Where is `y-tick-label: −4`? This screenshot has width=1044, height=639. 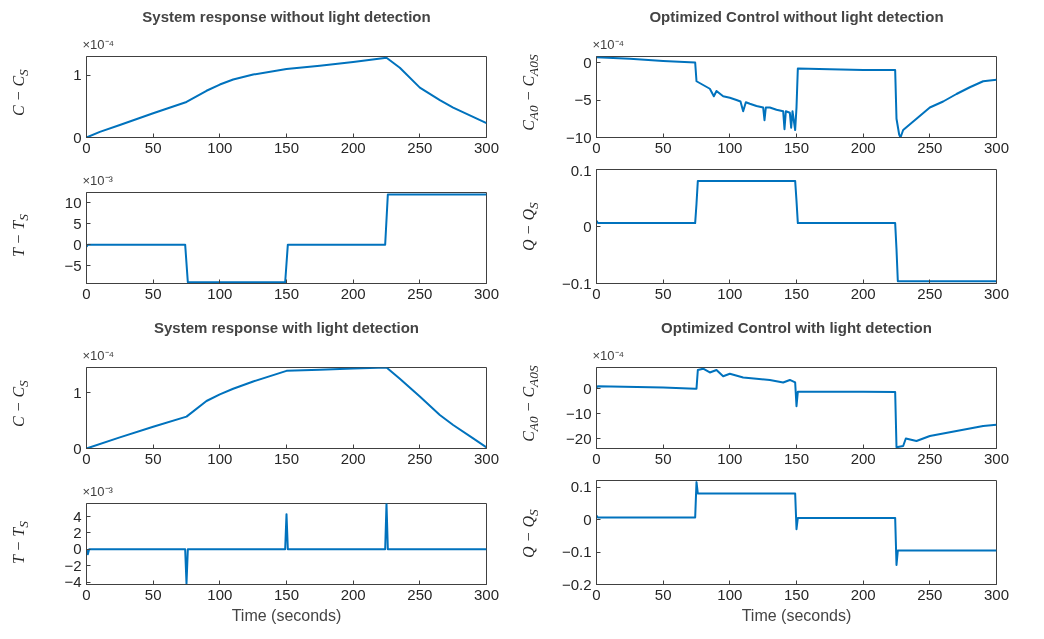 y-tick-label: −4 is located at coordinates (73, 582).